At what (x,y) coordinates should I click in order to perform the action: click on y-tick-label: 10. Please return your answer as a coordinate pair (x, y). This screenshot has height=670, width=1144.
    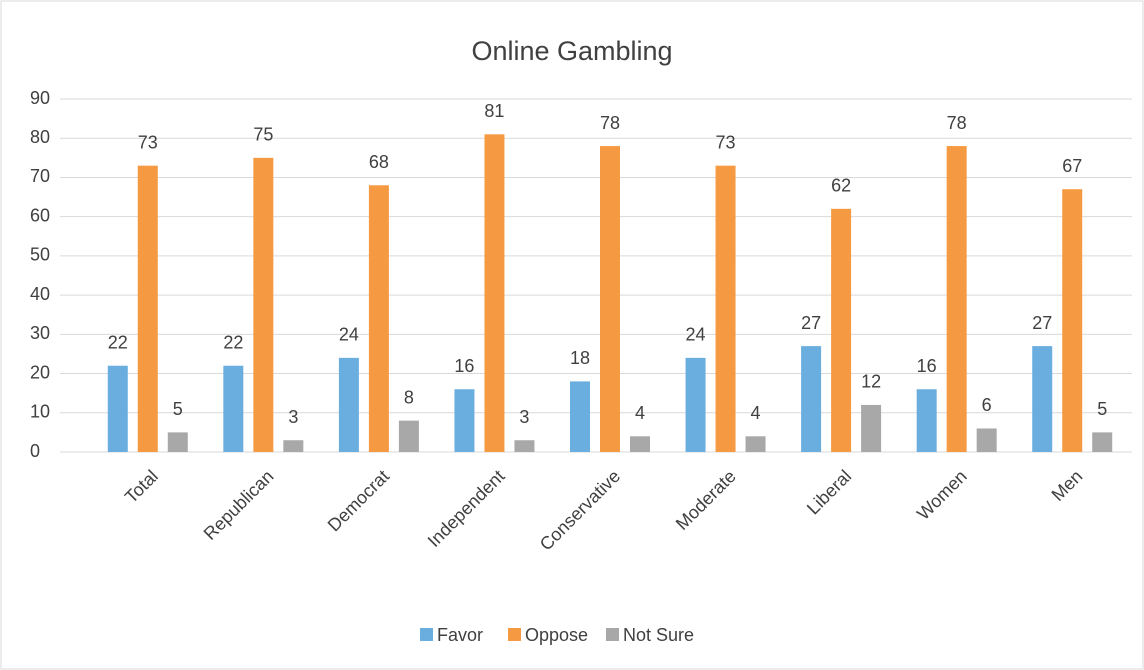
    Looking at the image, I should click on (40, 412).